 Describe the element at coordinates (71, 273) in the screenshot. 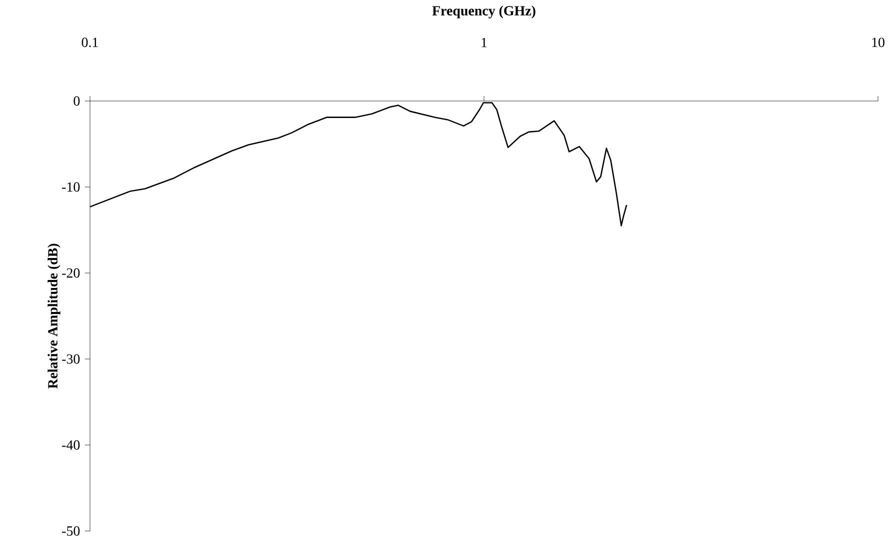

I see `y-tick-label: -20` at that location.